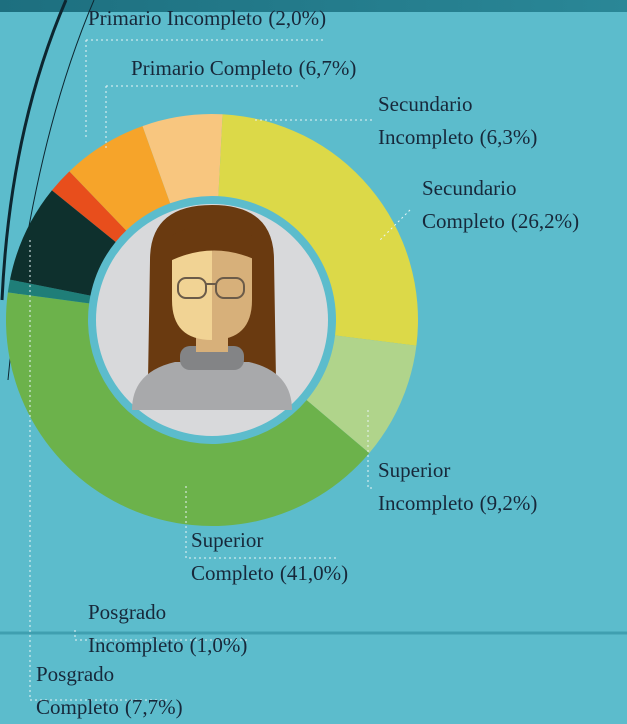 This screenshot has height=724, width=627. What do you see at coordinates (522, 205) in the screenshot?
I see `slice-label: Secundario Completo (26,2%)` at bounding box center [522, 205].